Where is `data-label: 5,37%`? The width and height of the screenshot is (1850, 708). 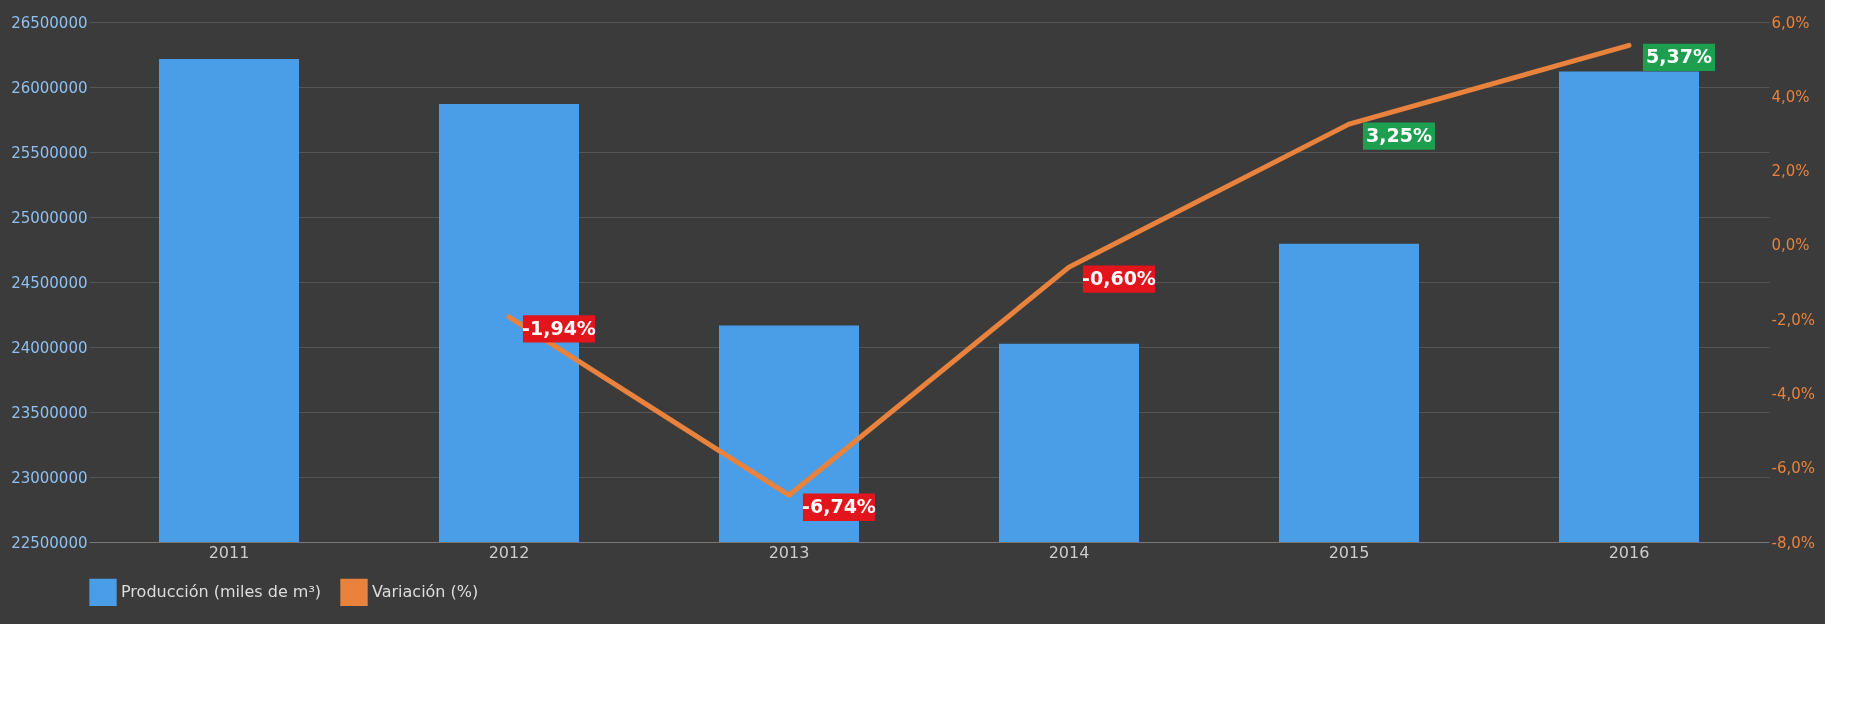
data-label: 5,37% is located at coordinates (1679, 56).